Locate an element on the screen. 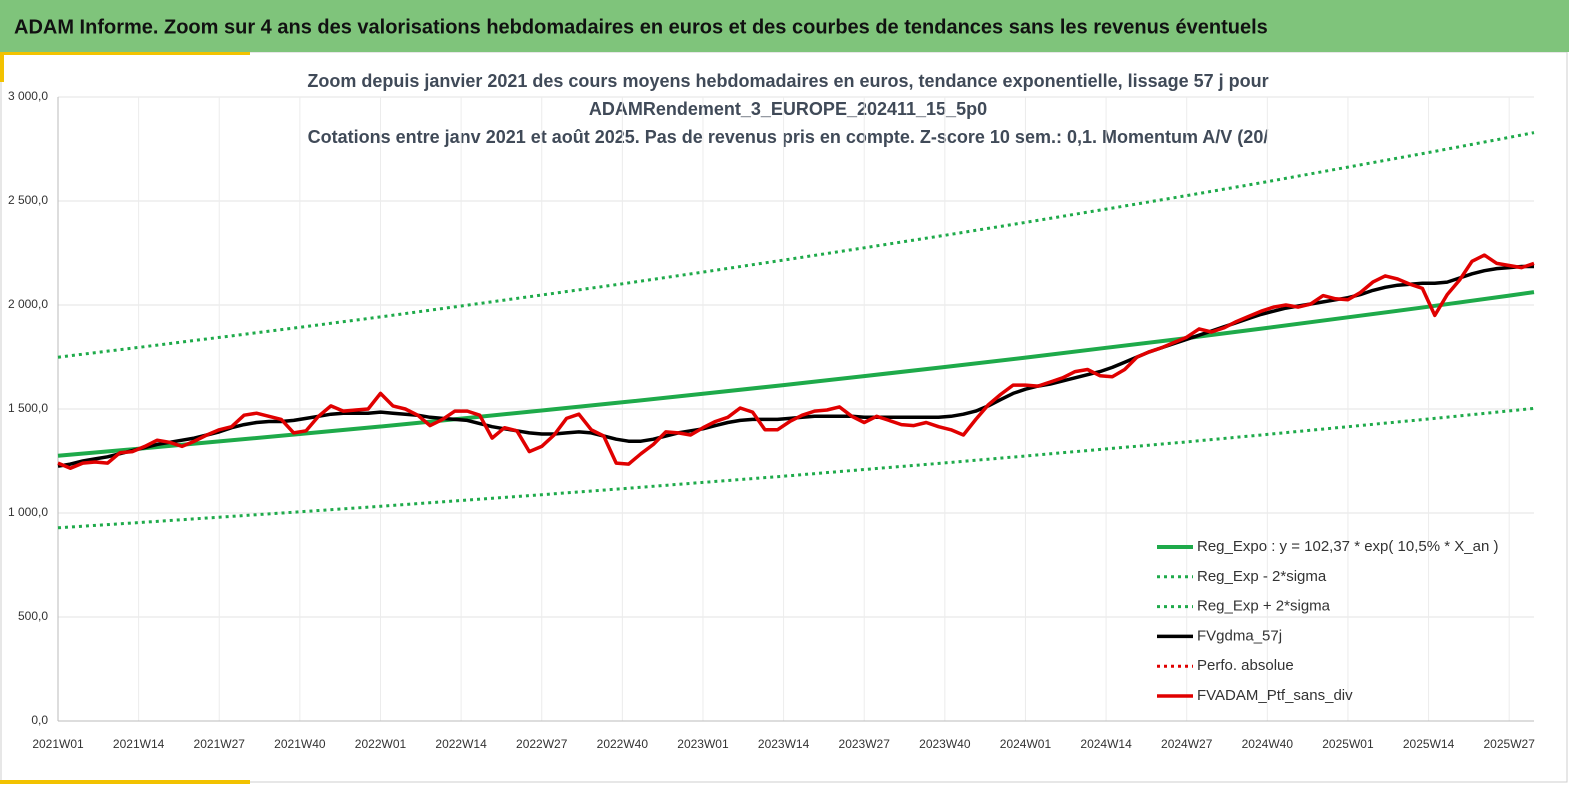 Image resolution: width=1569 pixels, height=789 pixels. legend-label: FVADAM_Ptf_sans_div is located at coordinates (1275, 695).